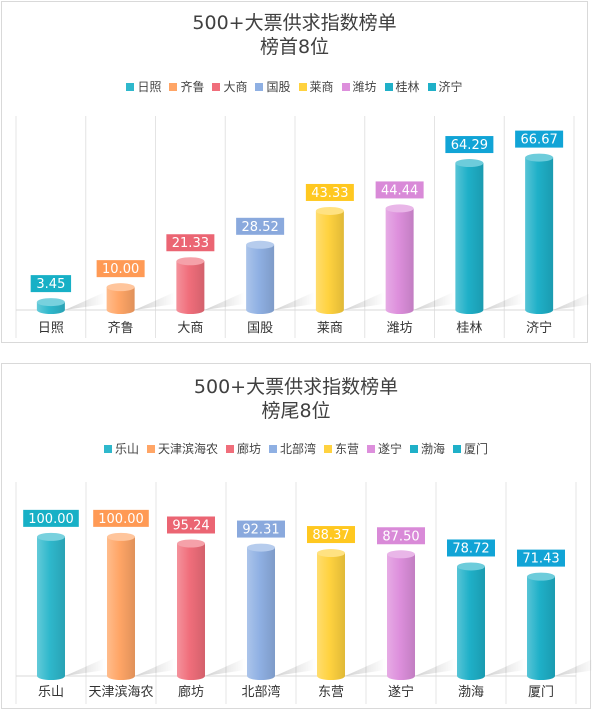 This screenshot has width=592, height=711. I want to click on legend-item: 廊坊, so click(243, 448).